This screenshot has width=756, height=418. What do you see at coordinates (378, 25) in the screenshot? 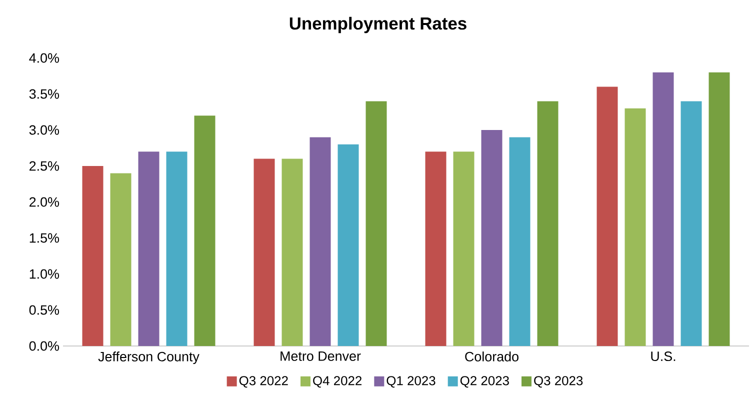
I see `chart-title: Unemployment Rates` at bounding box center [378, 25].